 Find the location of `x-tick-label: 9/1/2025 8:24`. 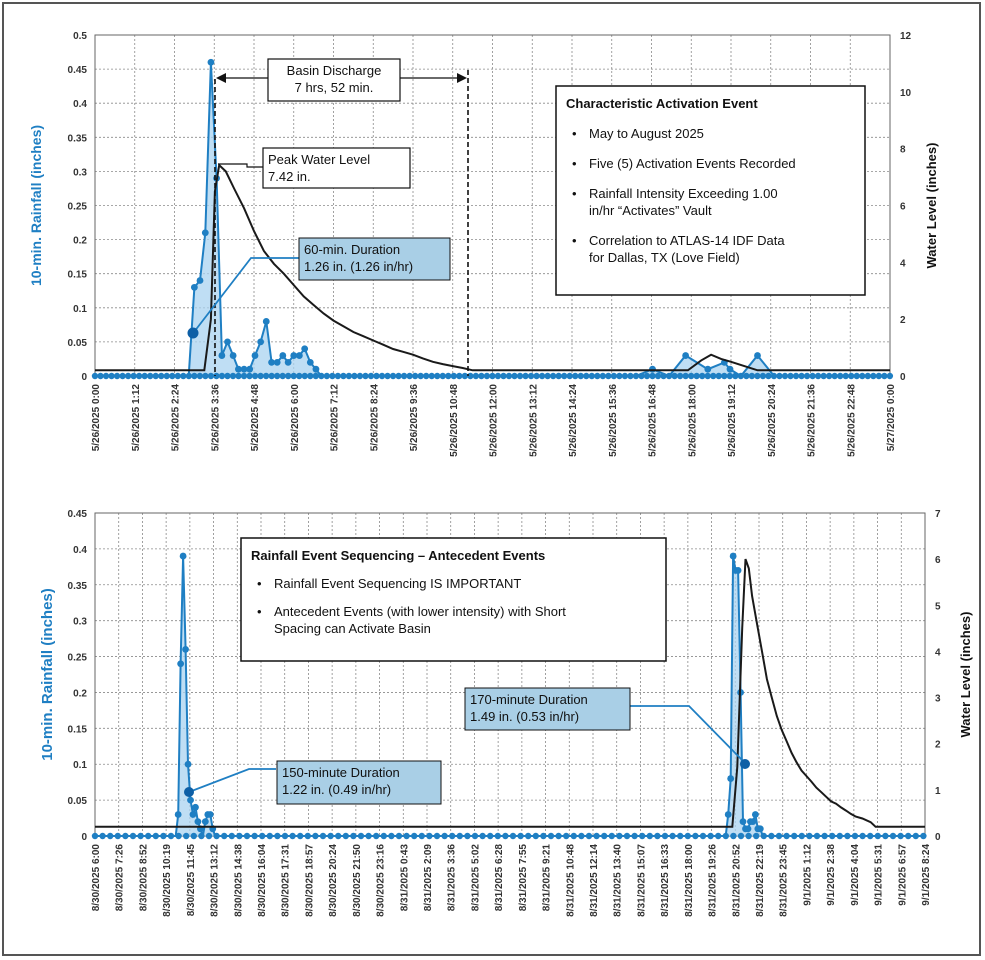

x-tick-label: 9/1/2025 8:24 is located at coordinates (926, 875).